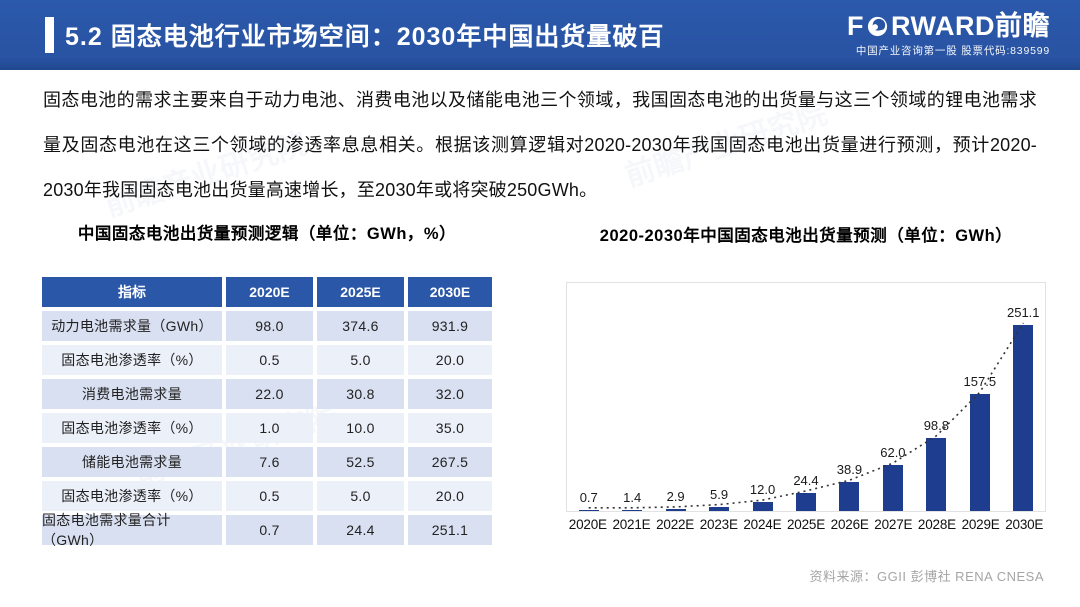 Image resolution: width=1080 pixels, height=607 pixels. I want to click on table-cell: 7.6, so click(269, 462).